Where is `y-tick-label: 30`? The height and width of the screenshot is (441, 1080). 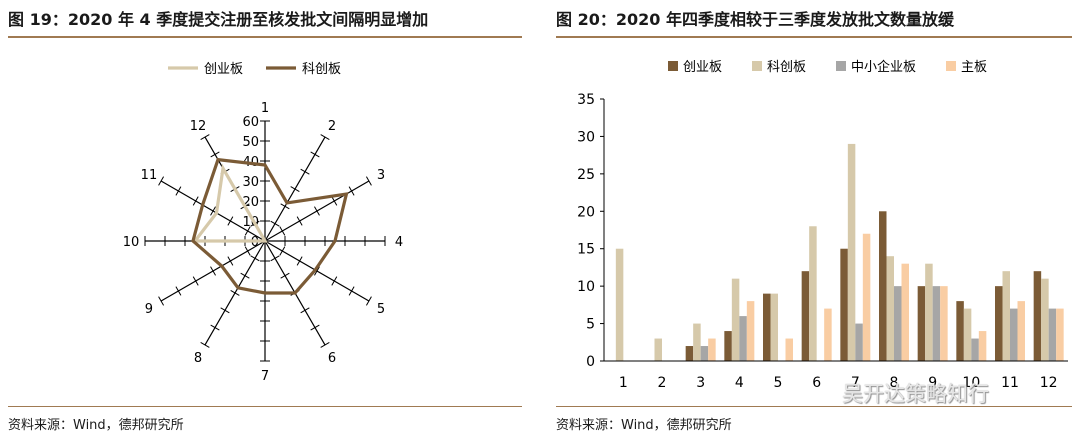 y-tick-label: 30 is located at coordinates (586, 137).